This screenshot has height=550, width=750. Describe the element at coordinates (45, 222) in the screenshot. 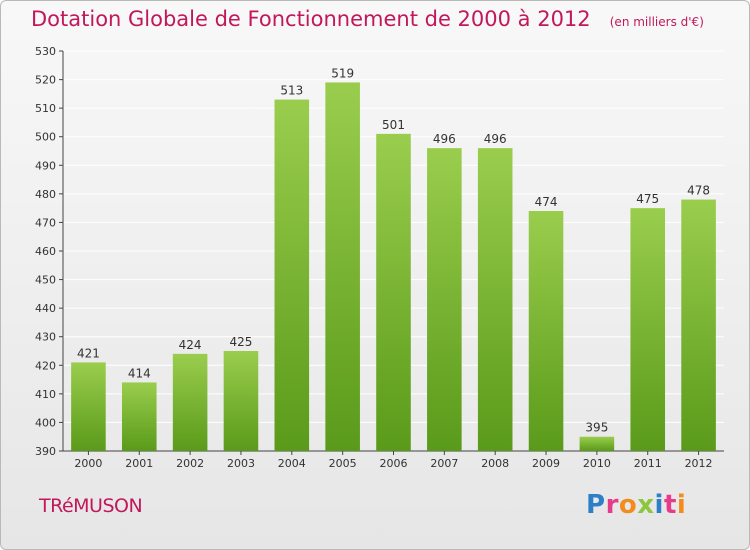

I see `y-tick-label: 470` at that location.